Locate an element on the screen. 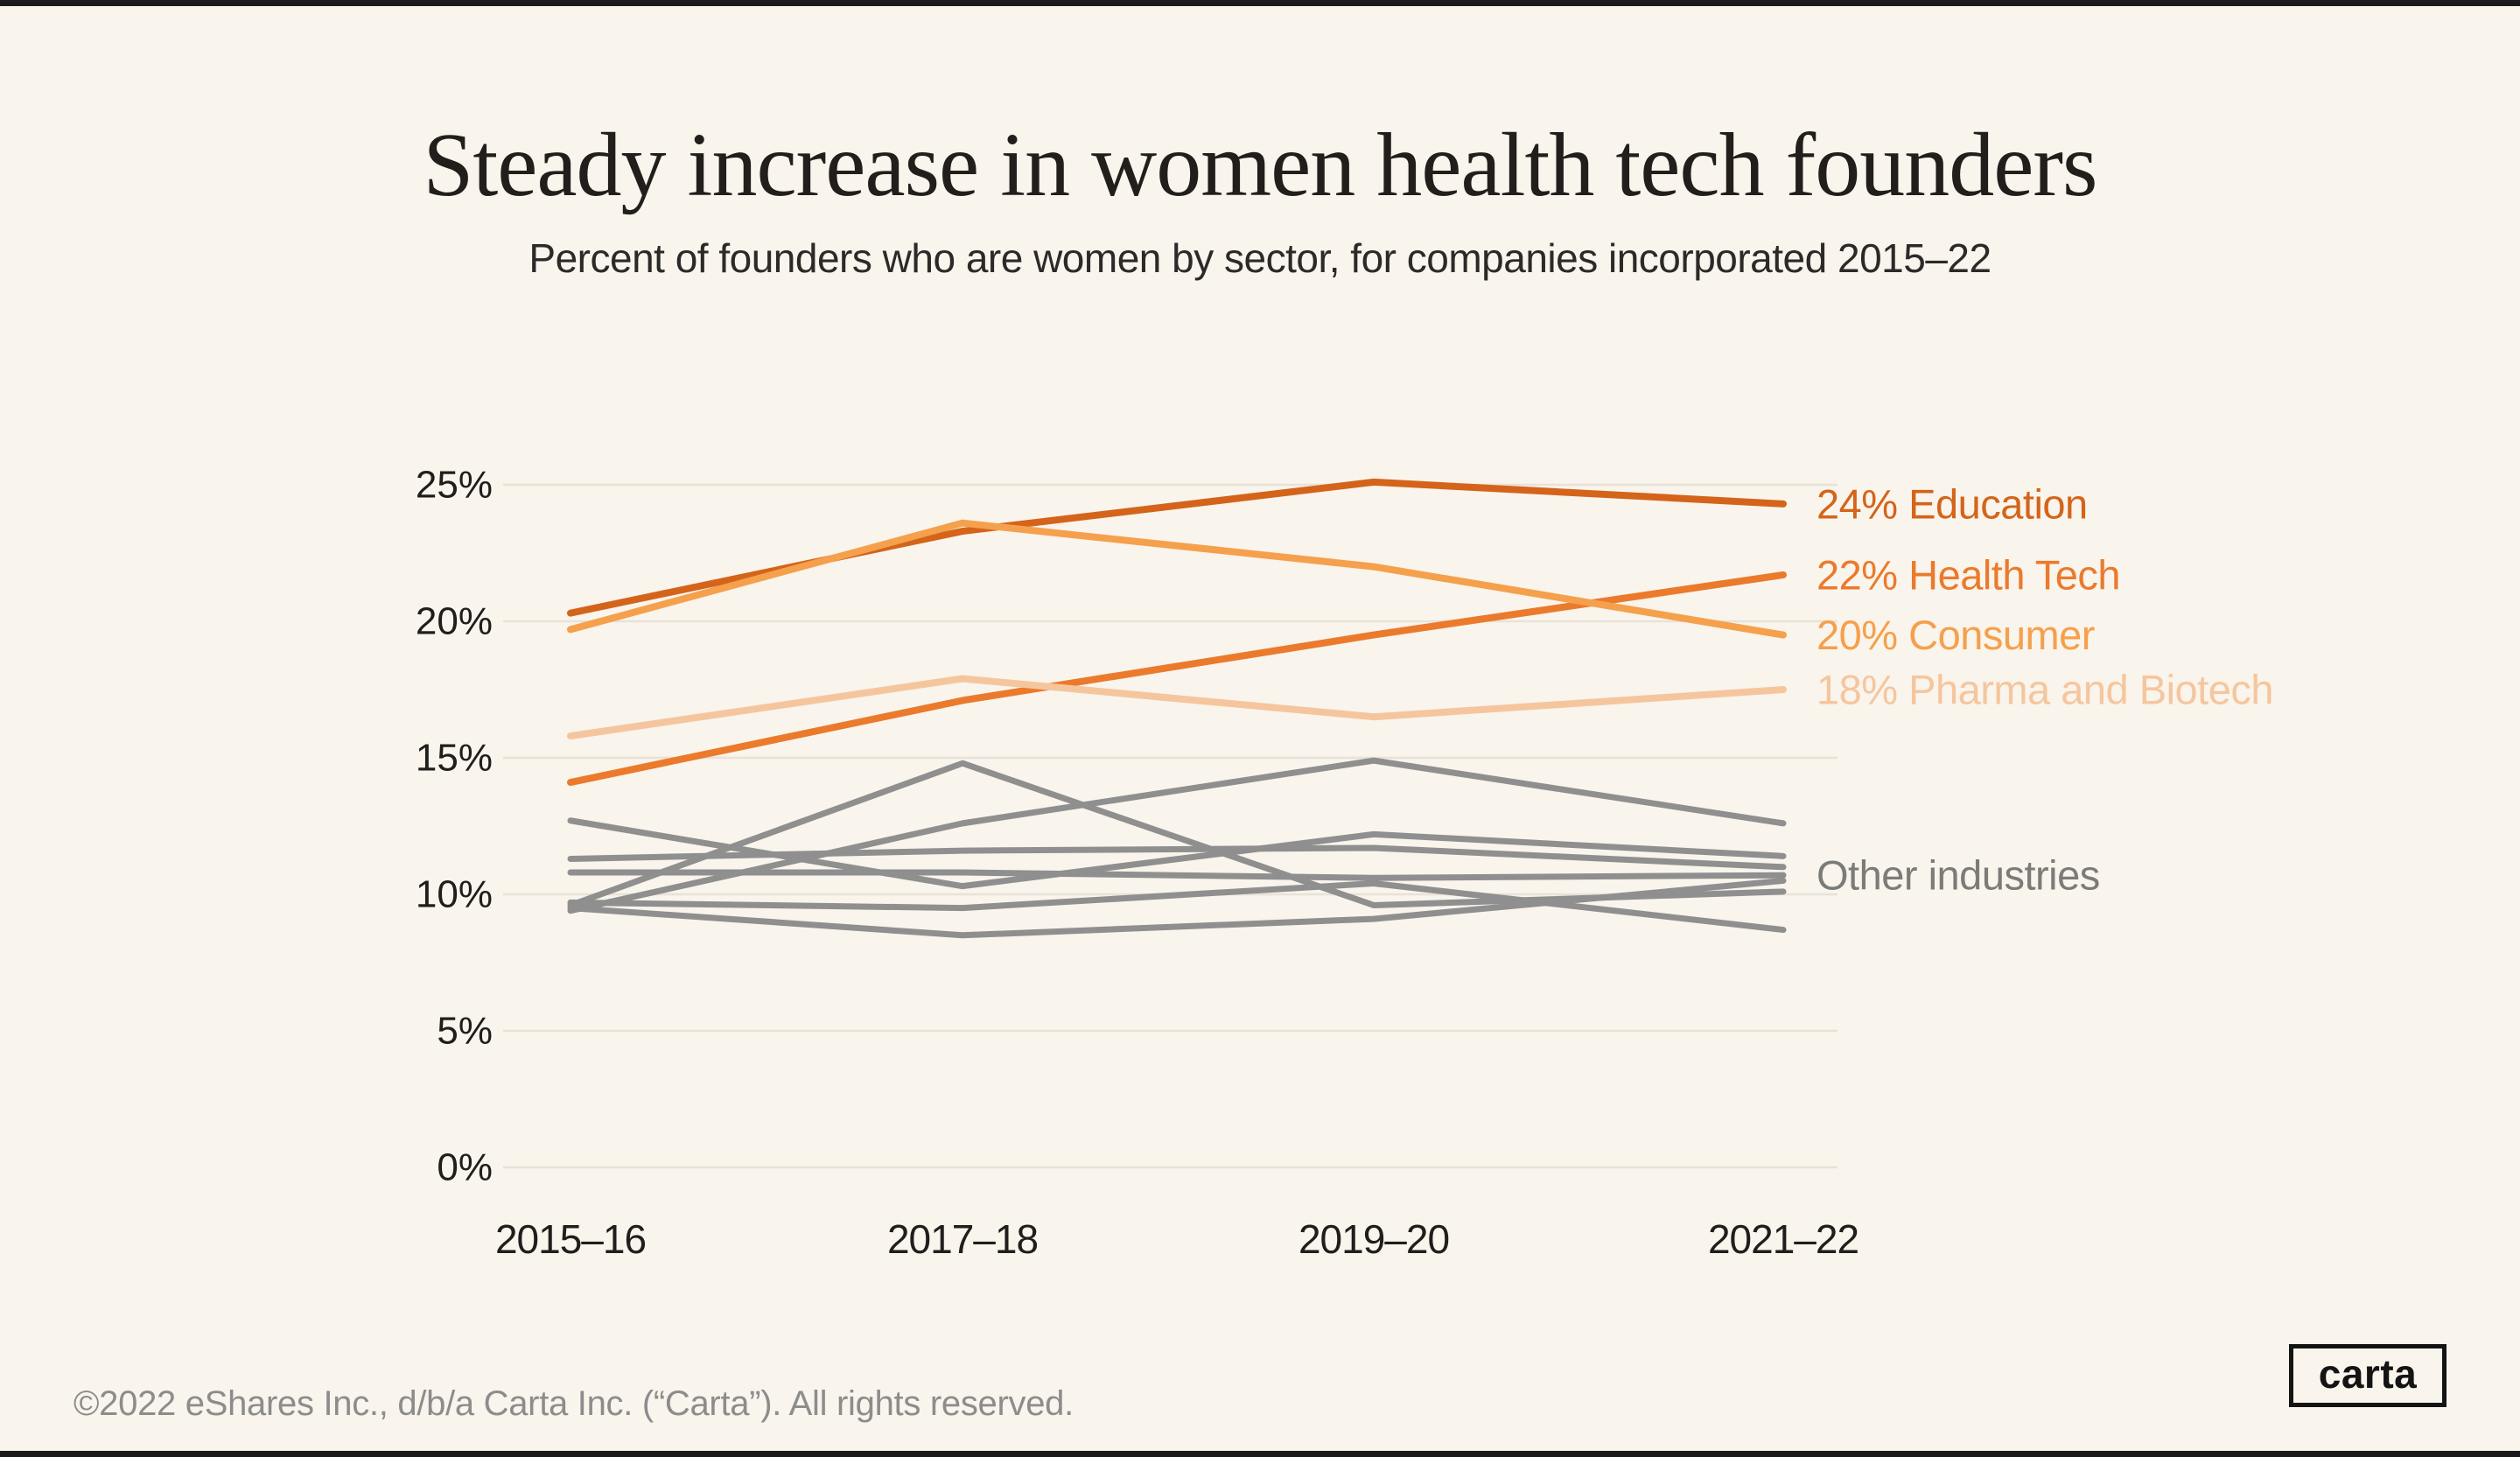  series-line-pharma-and-biotech is located at coordinates (1177, 707).